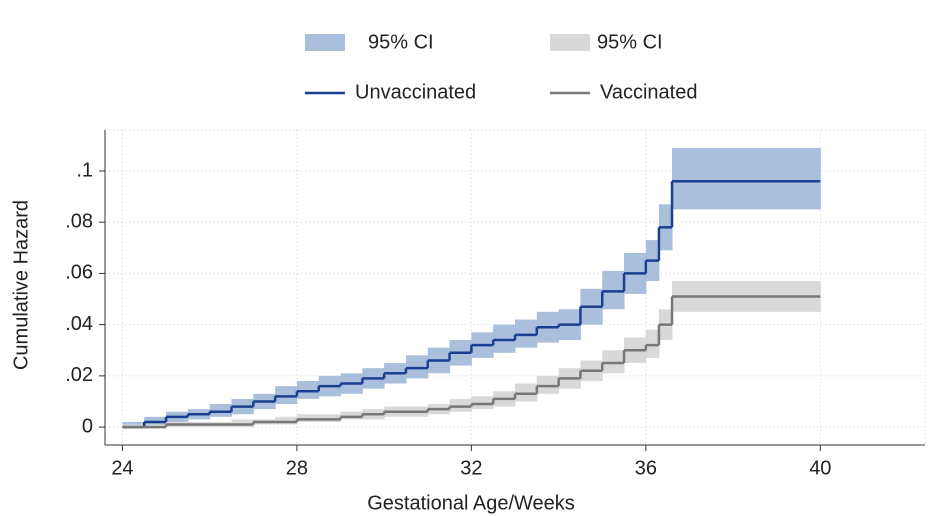 This screenshot has height=516, width=928. I want to click on y-tick-label: .04, so click(79, 324).